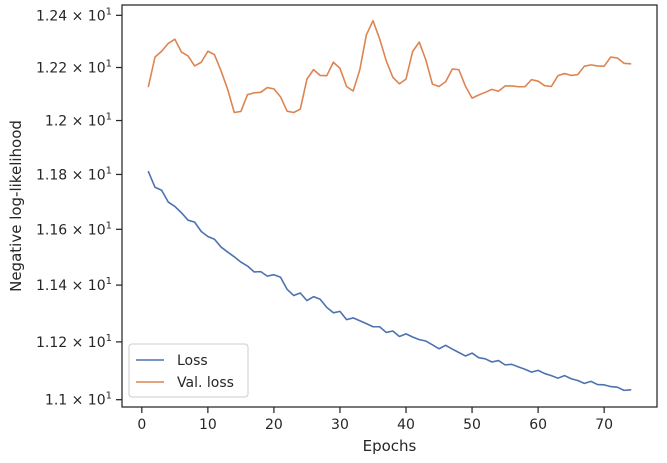 Image resolution: width=667 pixels, height=463 pixels. I want to click on x-tick-label: 40, so click(406, 425).